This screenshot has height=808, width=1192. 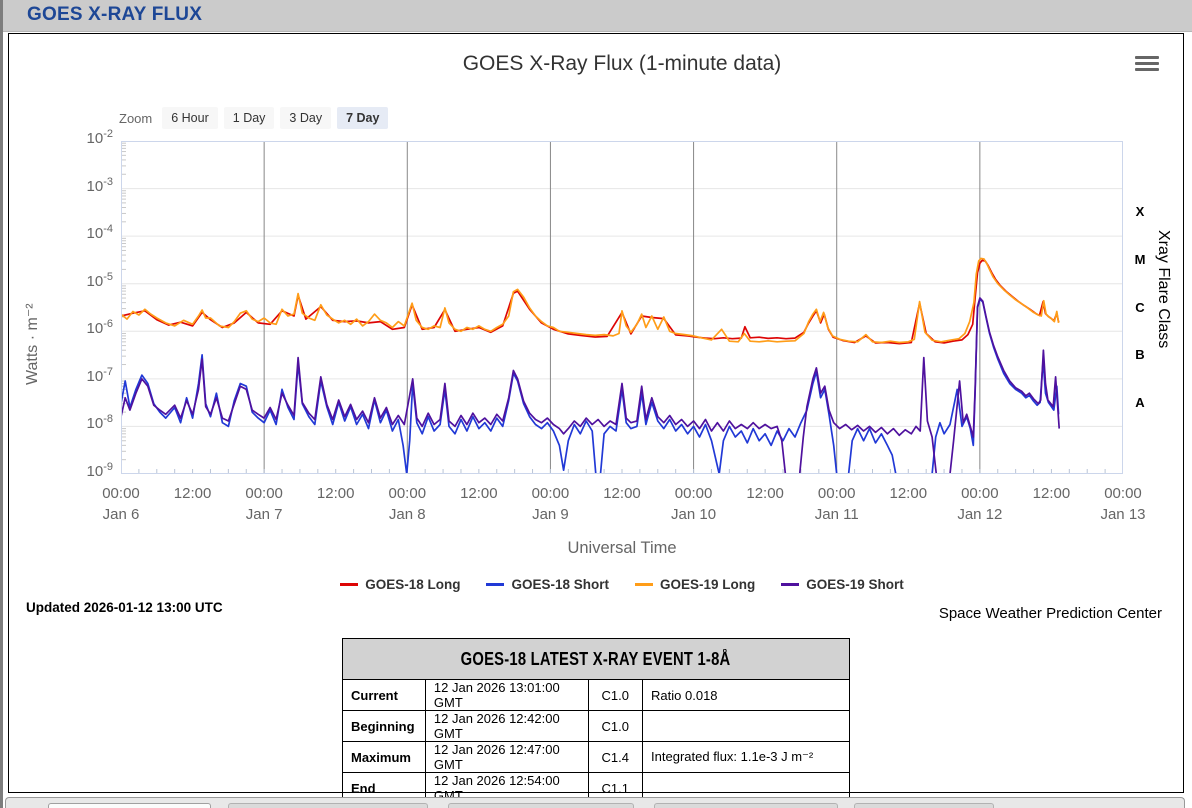 I want to click on x-tick-date: Jan 11, so click(x=836, y=514).